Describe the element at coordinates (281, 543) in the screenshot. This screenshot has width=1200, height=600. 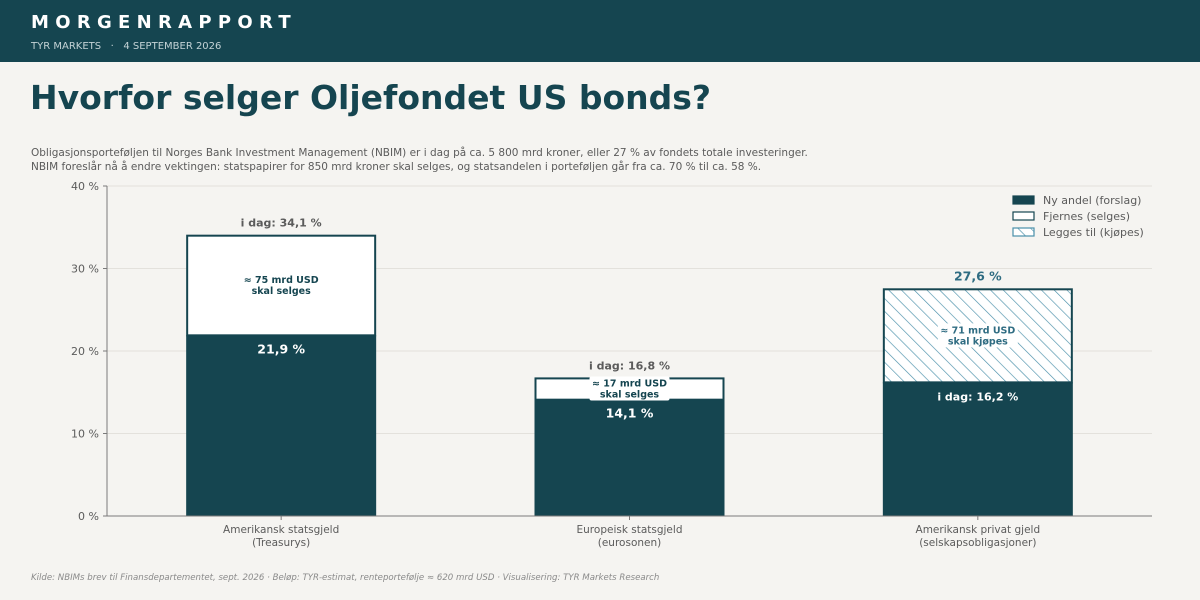
I see `x-tick-label-sub: (Treasurys)` at that location.